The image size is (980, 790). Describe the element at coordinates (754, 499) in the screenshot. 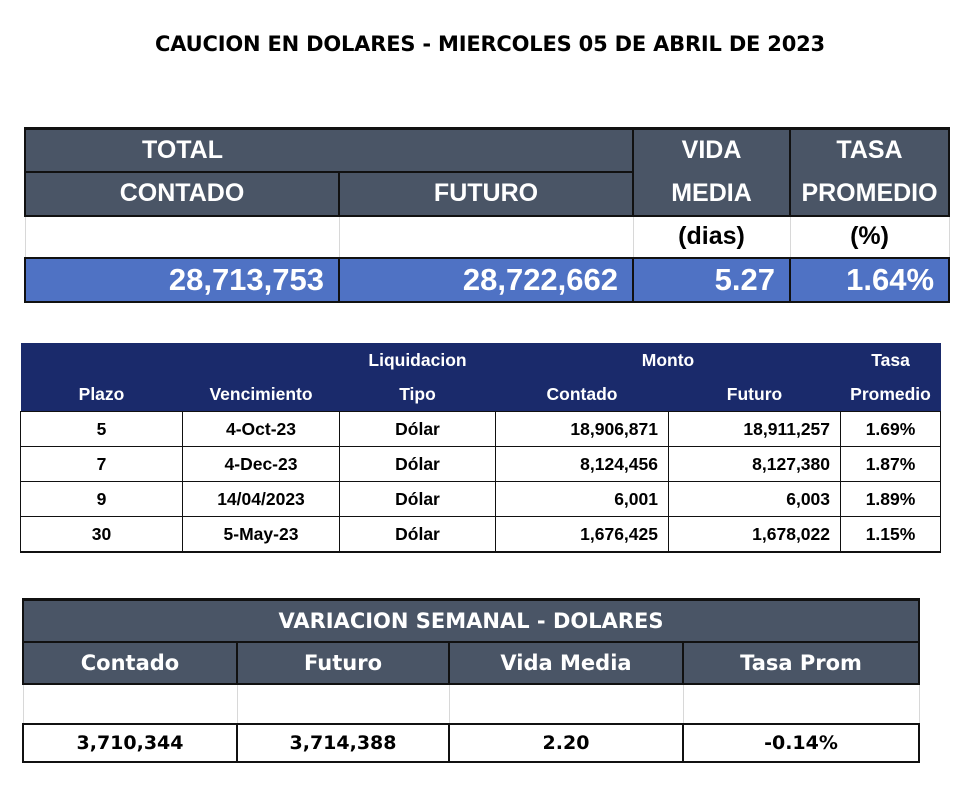

I see `futuro-cell: 6,003` at that location.